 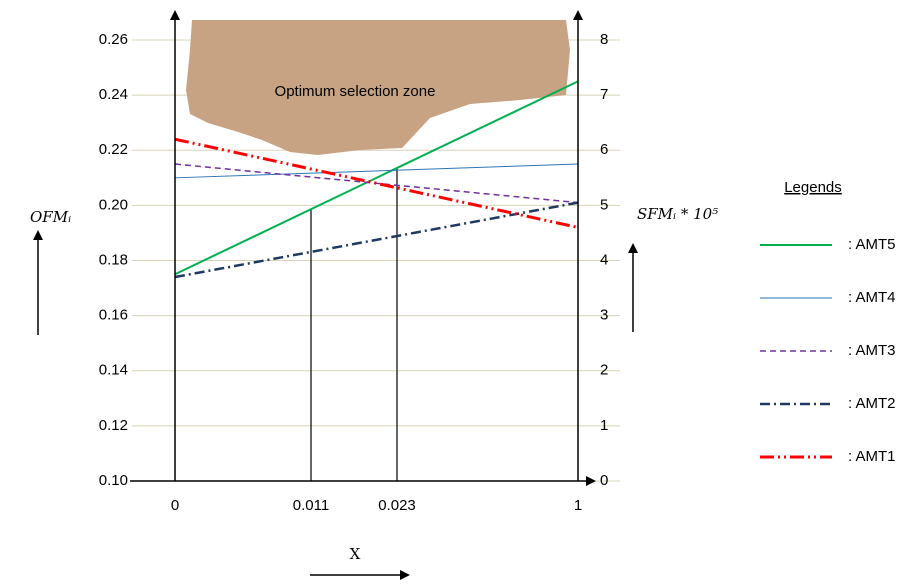 I want to click on zone-label: Optimum selection zone, so click(x=355, y=91).